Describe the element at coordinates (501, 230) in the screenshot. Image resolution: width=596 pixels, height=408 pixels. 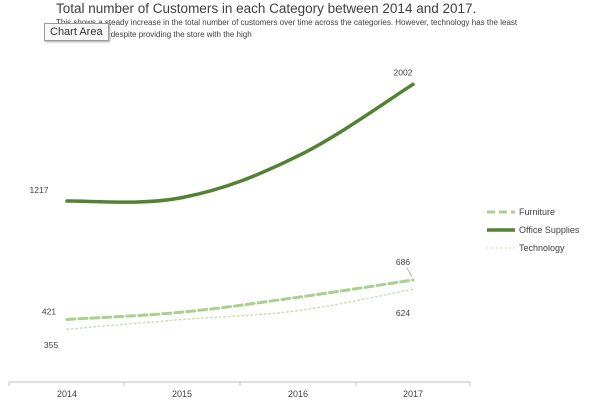
I see `legend-swatch-office-supplies` at that location.